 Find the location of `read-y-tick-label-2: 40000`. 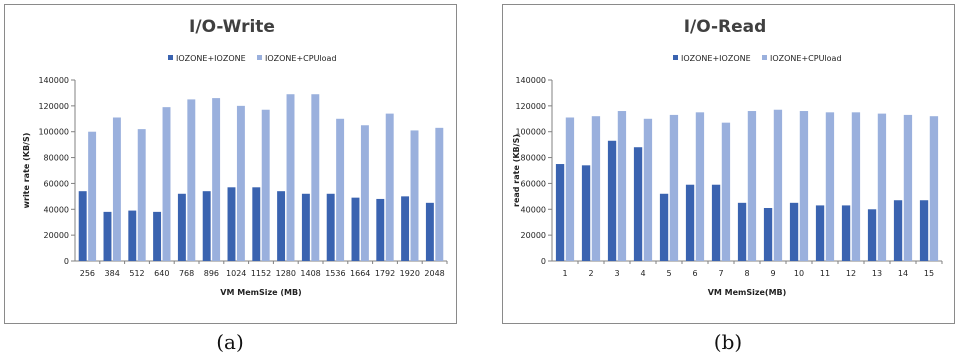

read-y-tick-label-2: 40000 is located at coordinates (533, 209).